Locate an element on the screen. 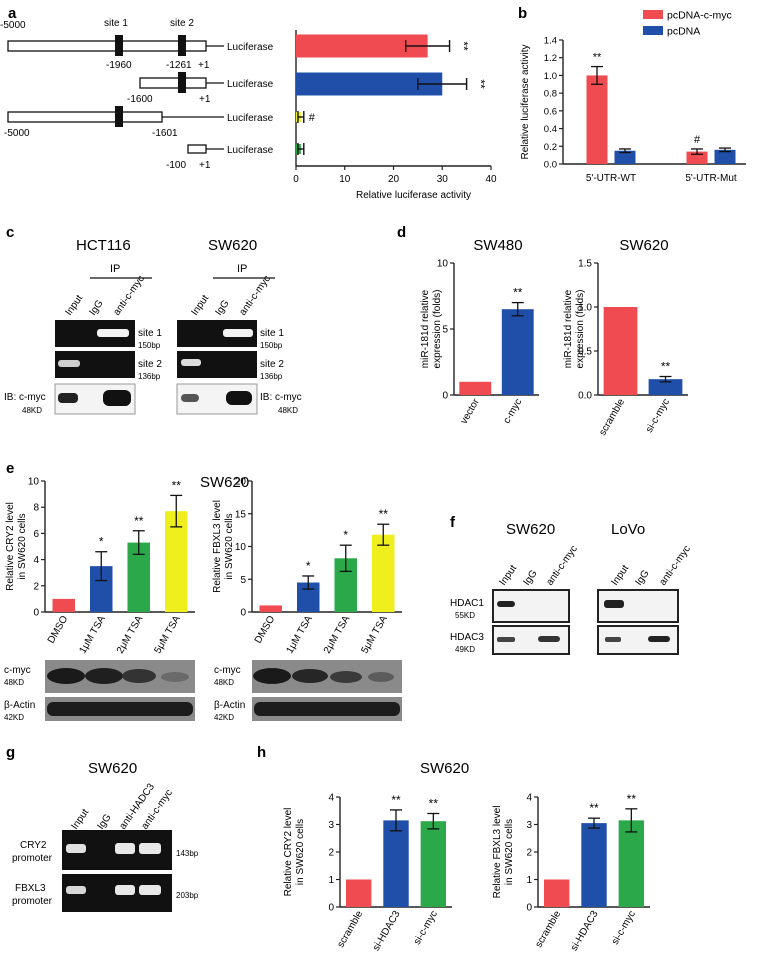 The height and width of the screenshot is (963, 760). b-category-label: 5'-UTR-Mut is located at coordinates (711, 178).